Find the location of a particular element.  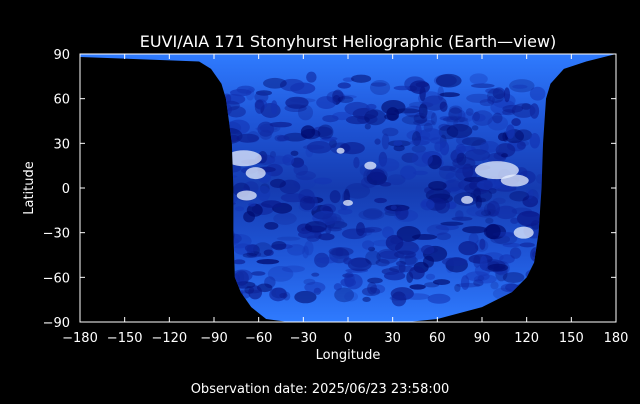

x-tick-label: 90 is located at coordinates (482, 338).